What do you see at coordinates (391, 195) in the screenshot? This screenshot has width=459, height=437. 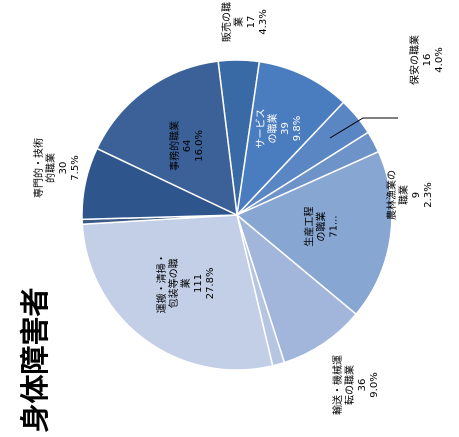 I see `slice-label-line: 農林漁業の` at bounding box center [391, 195].